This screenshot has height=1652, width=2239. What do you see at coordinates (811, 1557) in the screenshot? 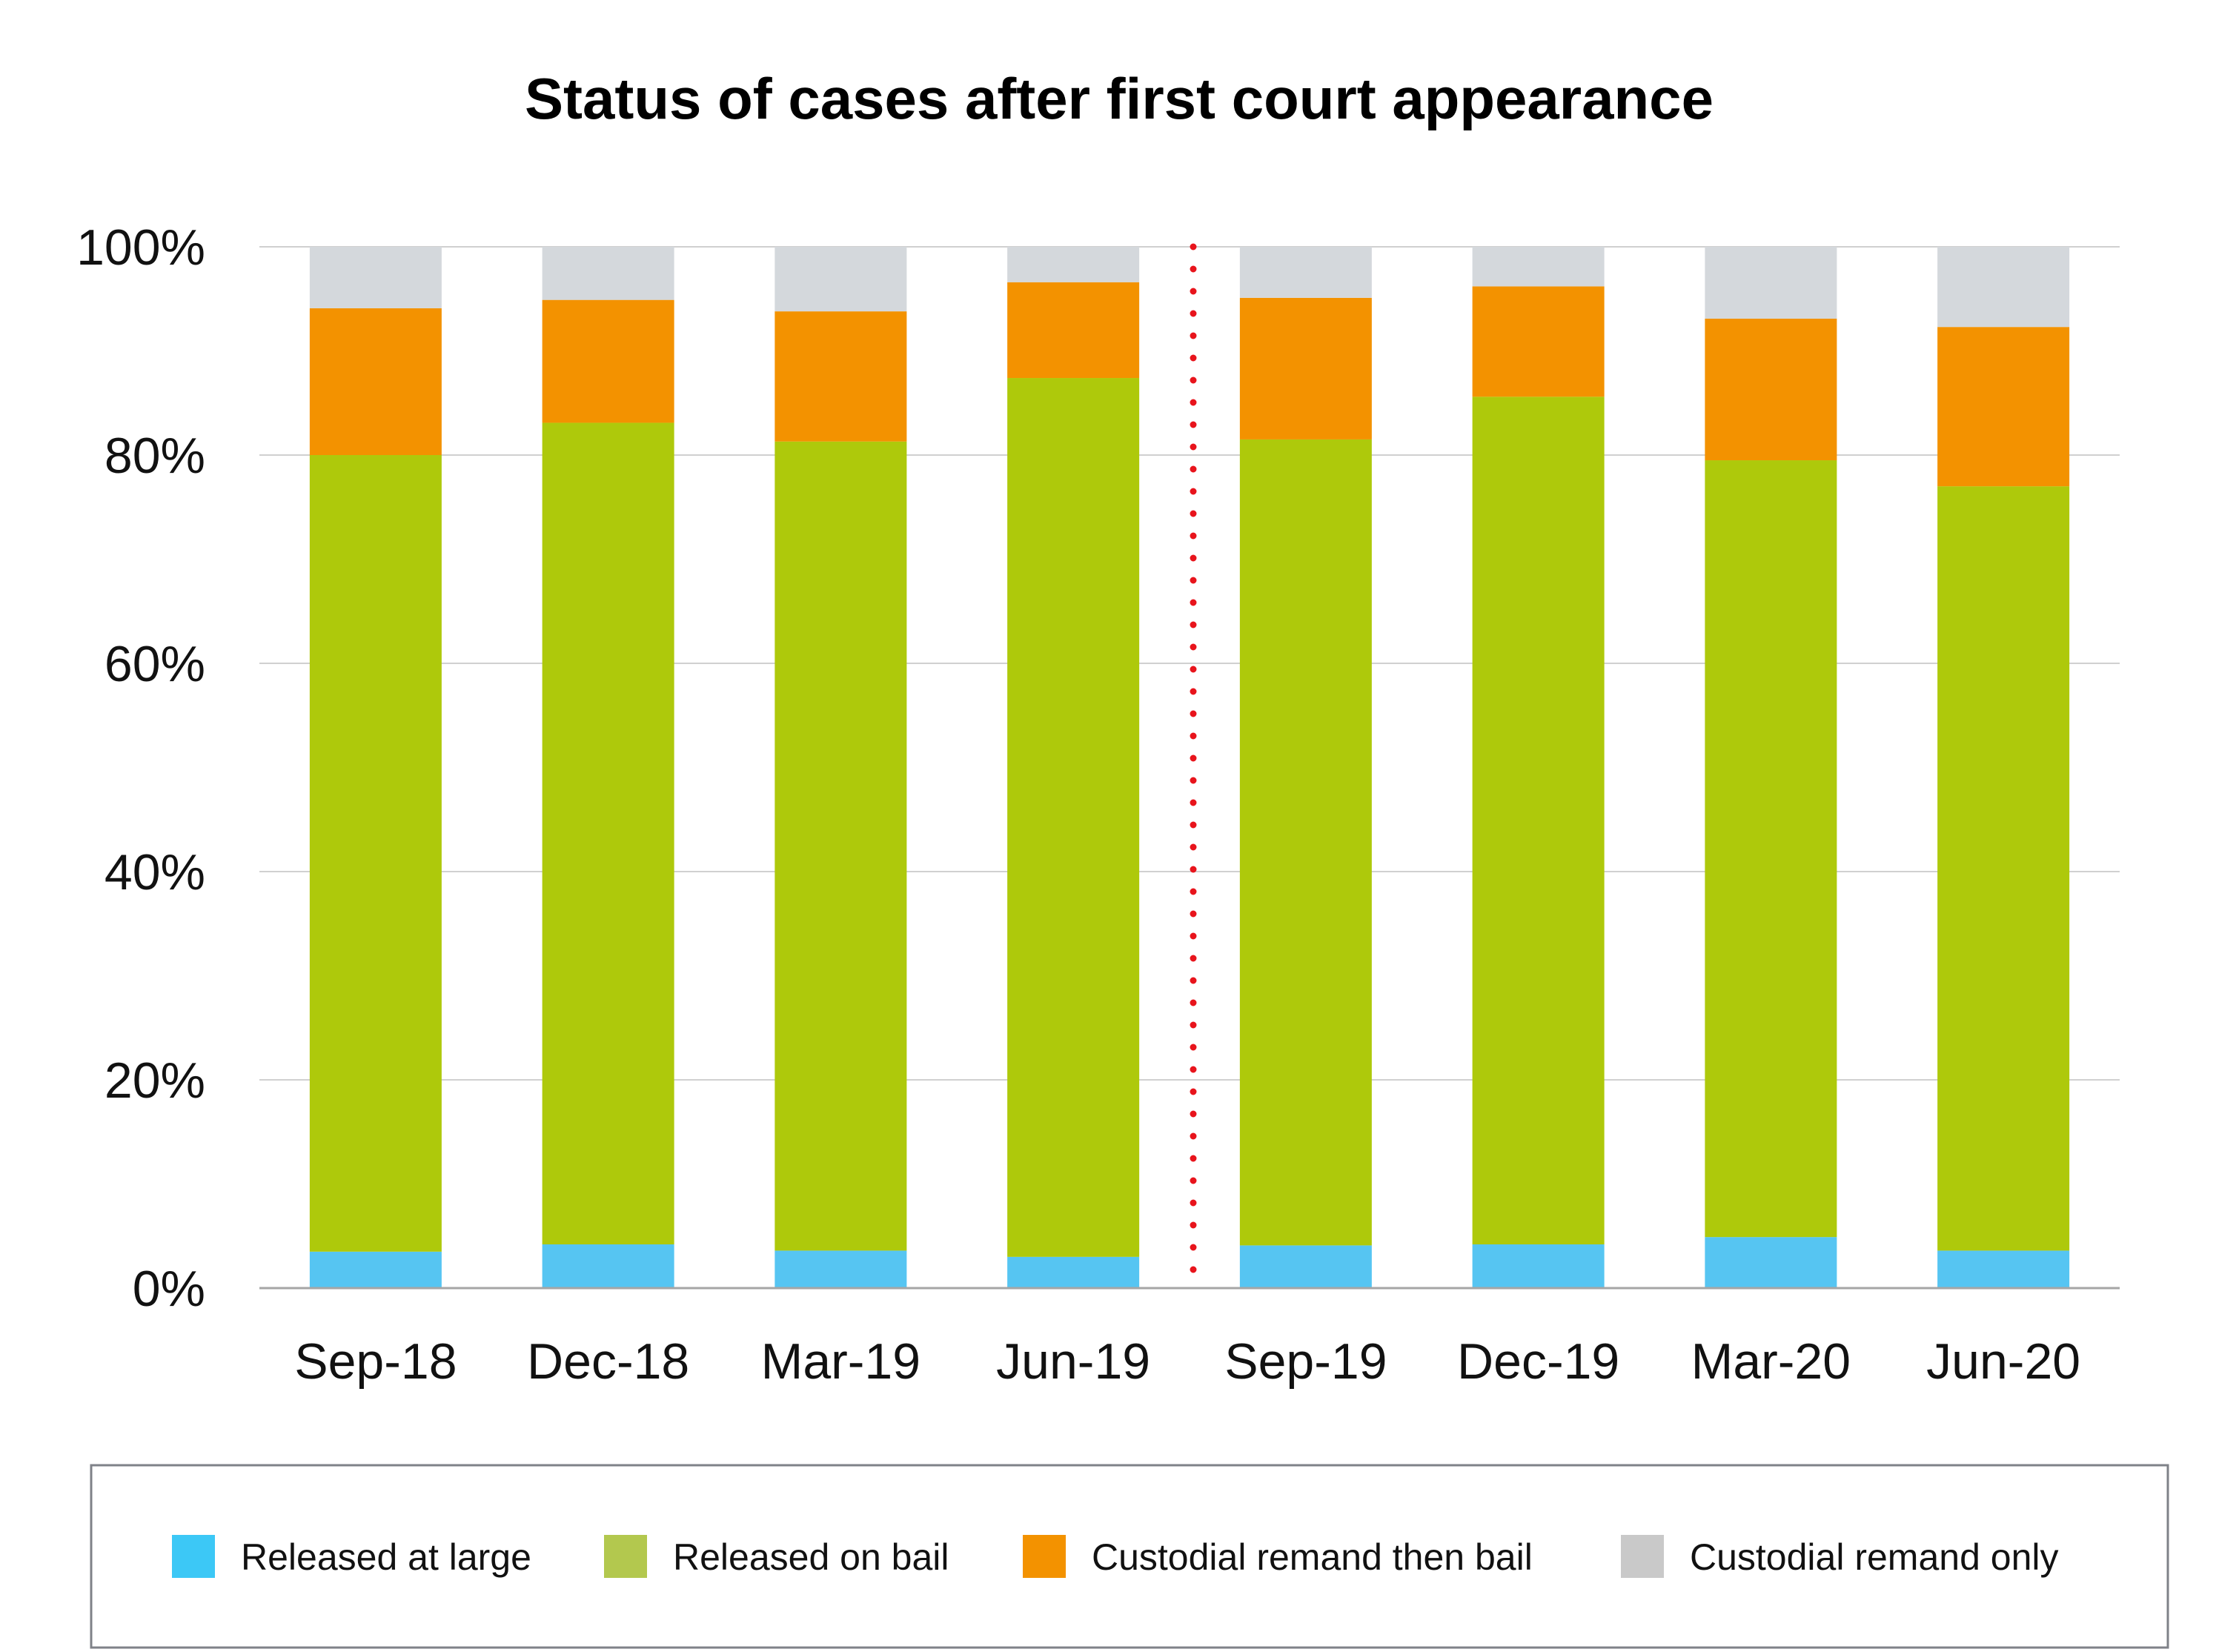
I see `legend-label: Released on bail` at bounding box center [811, 1557].